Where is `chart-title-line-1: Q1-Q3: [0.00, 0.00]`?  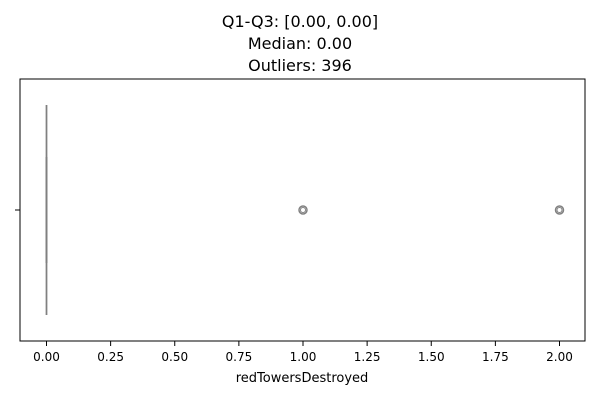 chart-title-line-1: Q1-Q3: [0.00, 0.00] is located at coordinates (300, 21).